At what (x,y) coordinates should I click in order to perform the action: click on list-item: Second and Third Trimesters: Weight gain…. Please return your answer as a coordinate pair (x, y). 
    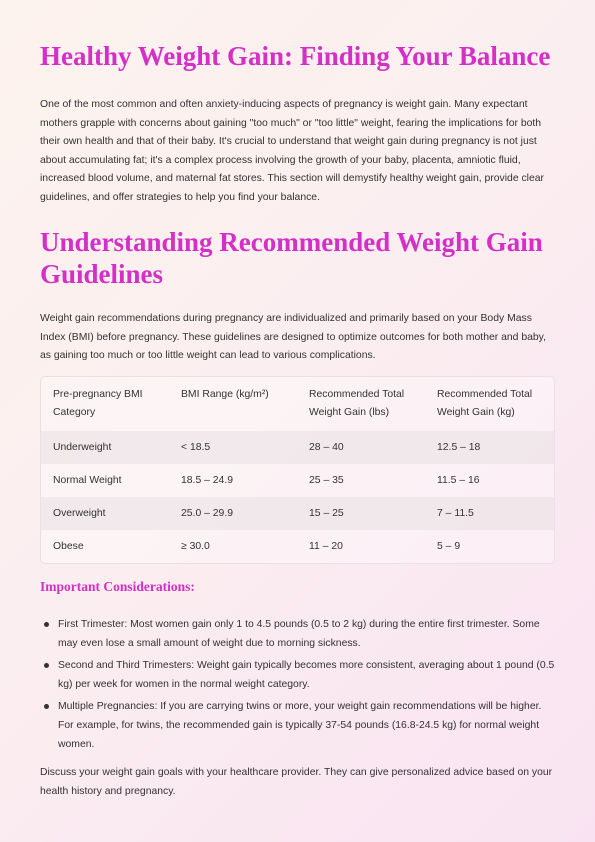
    Looking at the image, I should click on (297, 675).